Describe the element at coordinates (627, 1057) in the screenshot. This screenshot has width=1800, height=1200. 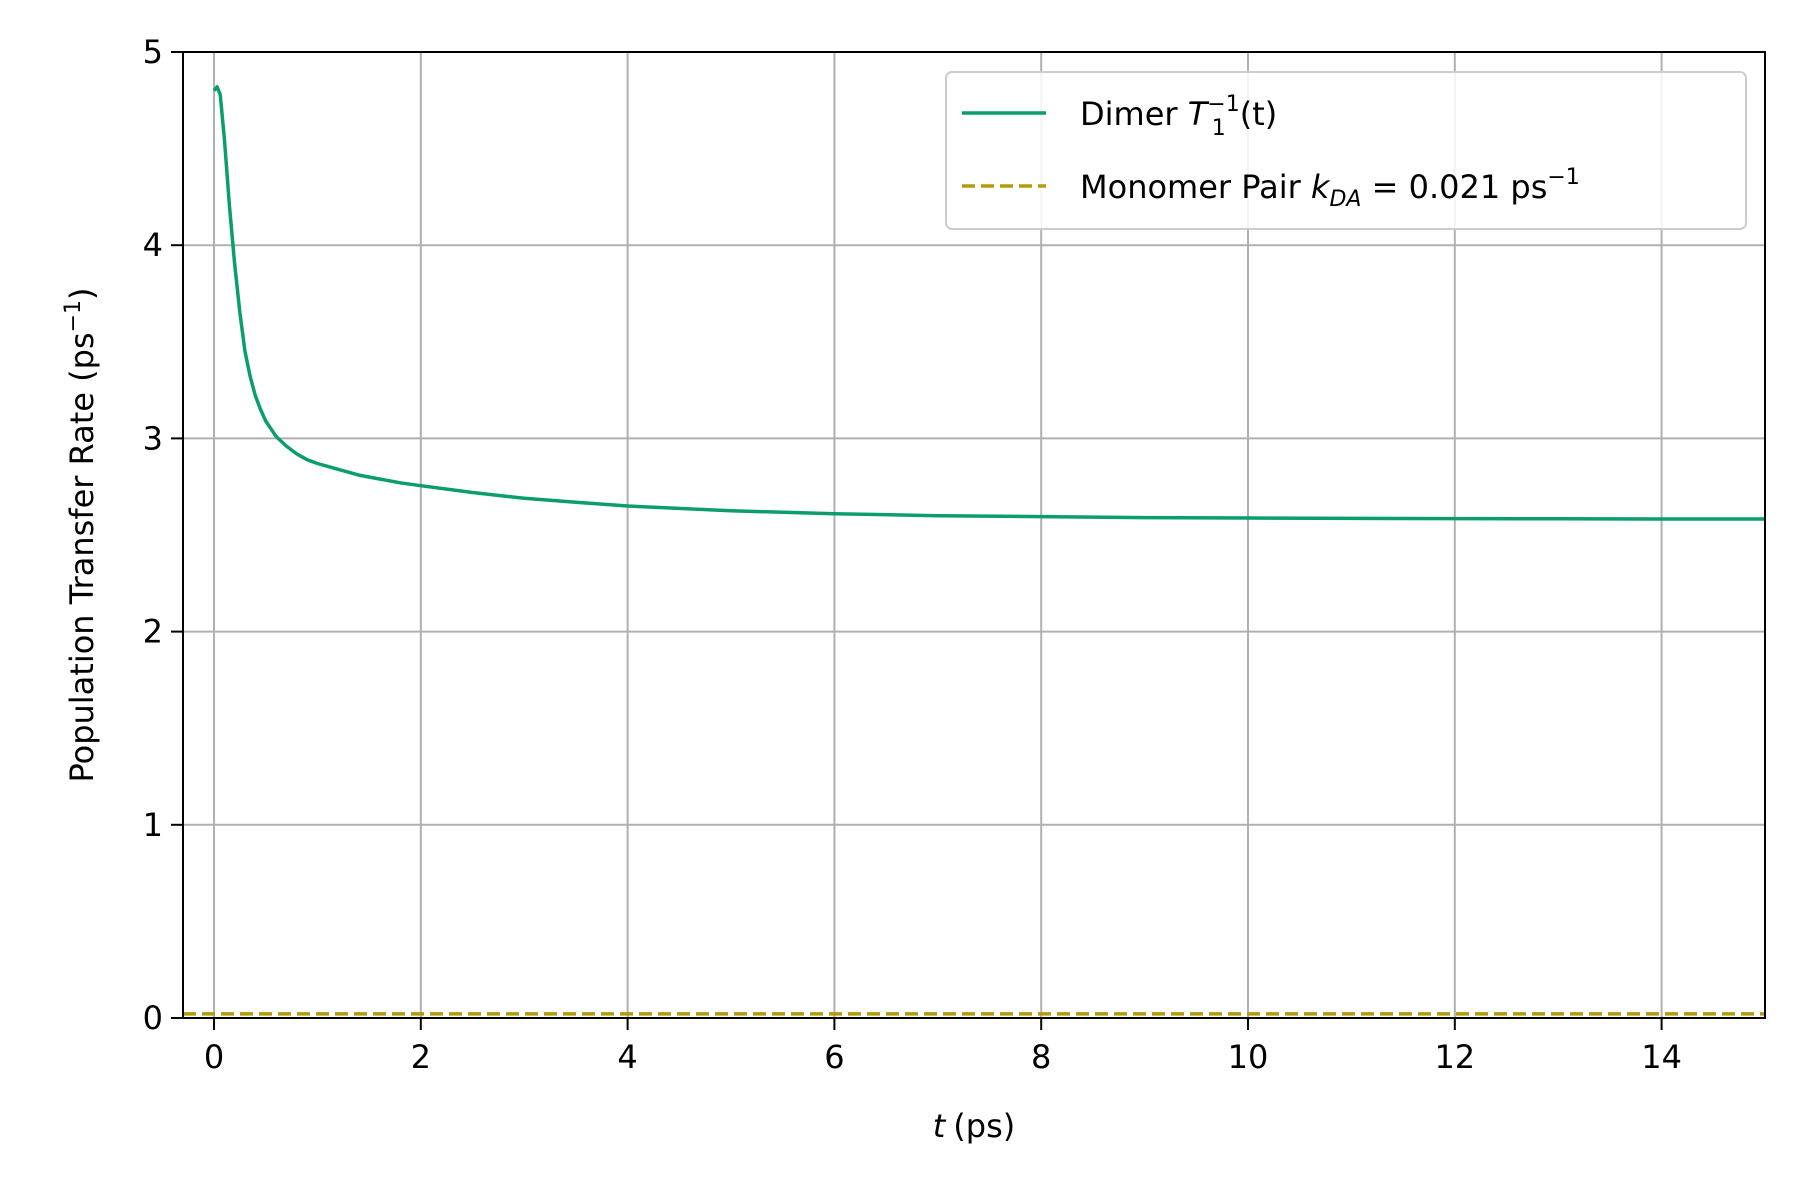
I see `x-tick-label: 4` at that location.